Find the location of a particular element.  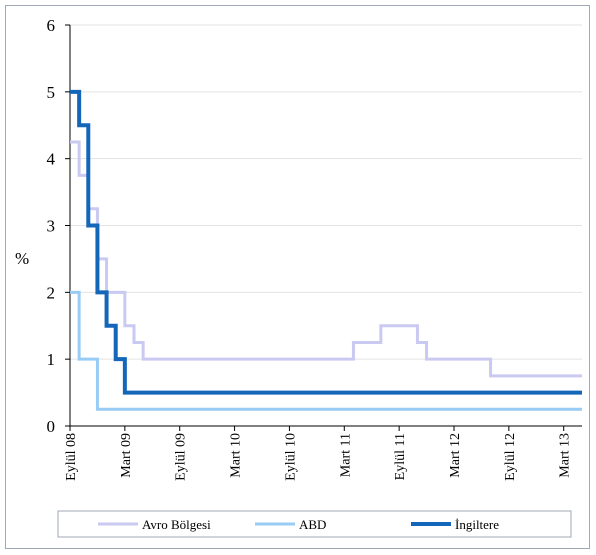

legend-box is located at coordinates (314, 524).